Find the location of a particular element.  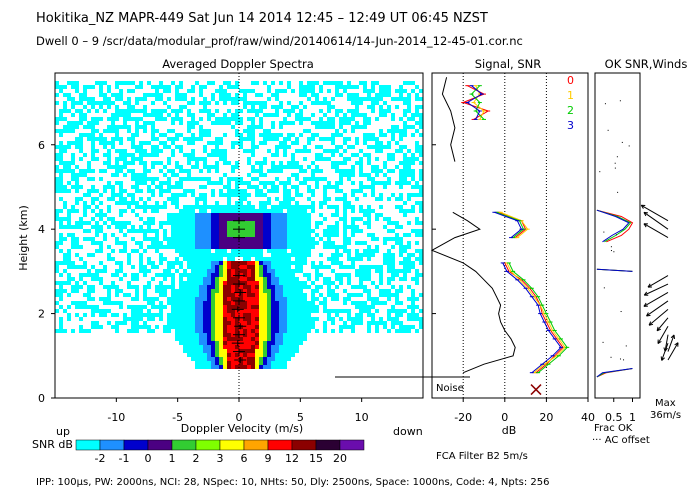

up-label: up is located at coordinates (63, 431).